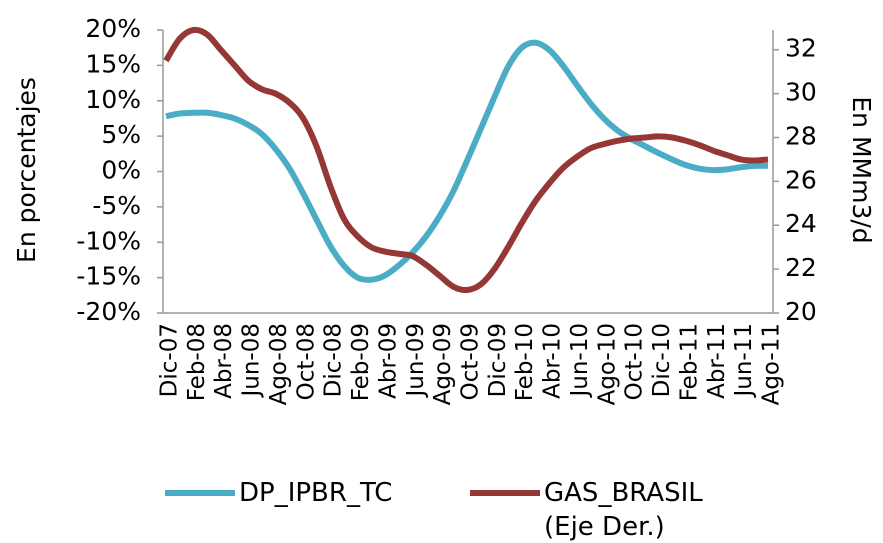  What do you see at coordinates (801, 267) in the screenshot?
I see `y2-tick-label: 22` at bounding box center [801, 267].